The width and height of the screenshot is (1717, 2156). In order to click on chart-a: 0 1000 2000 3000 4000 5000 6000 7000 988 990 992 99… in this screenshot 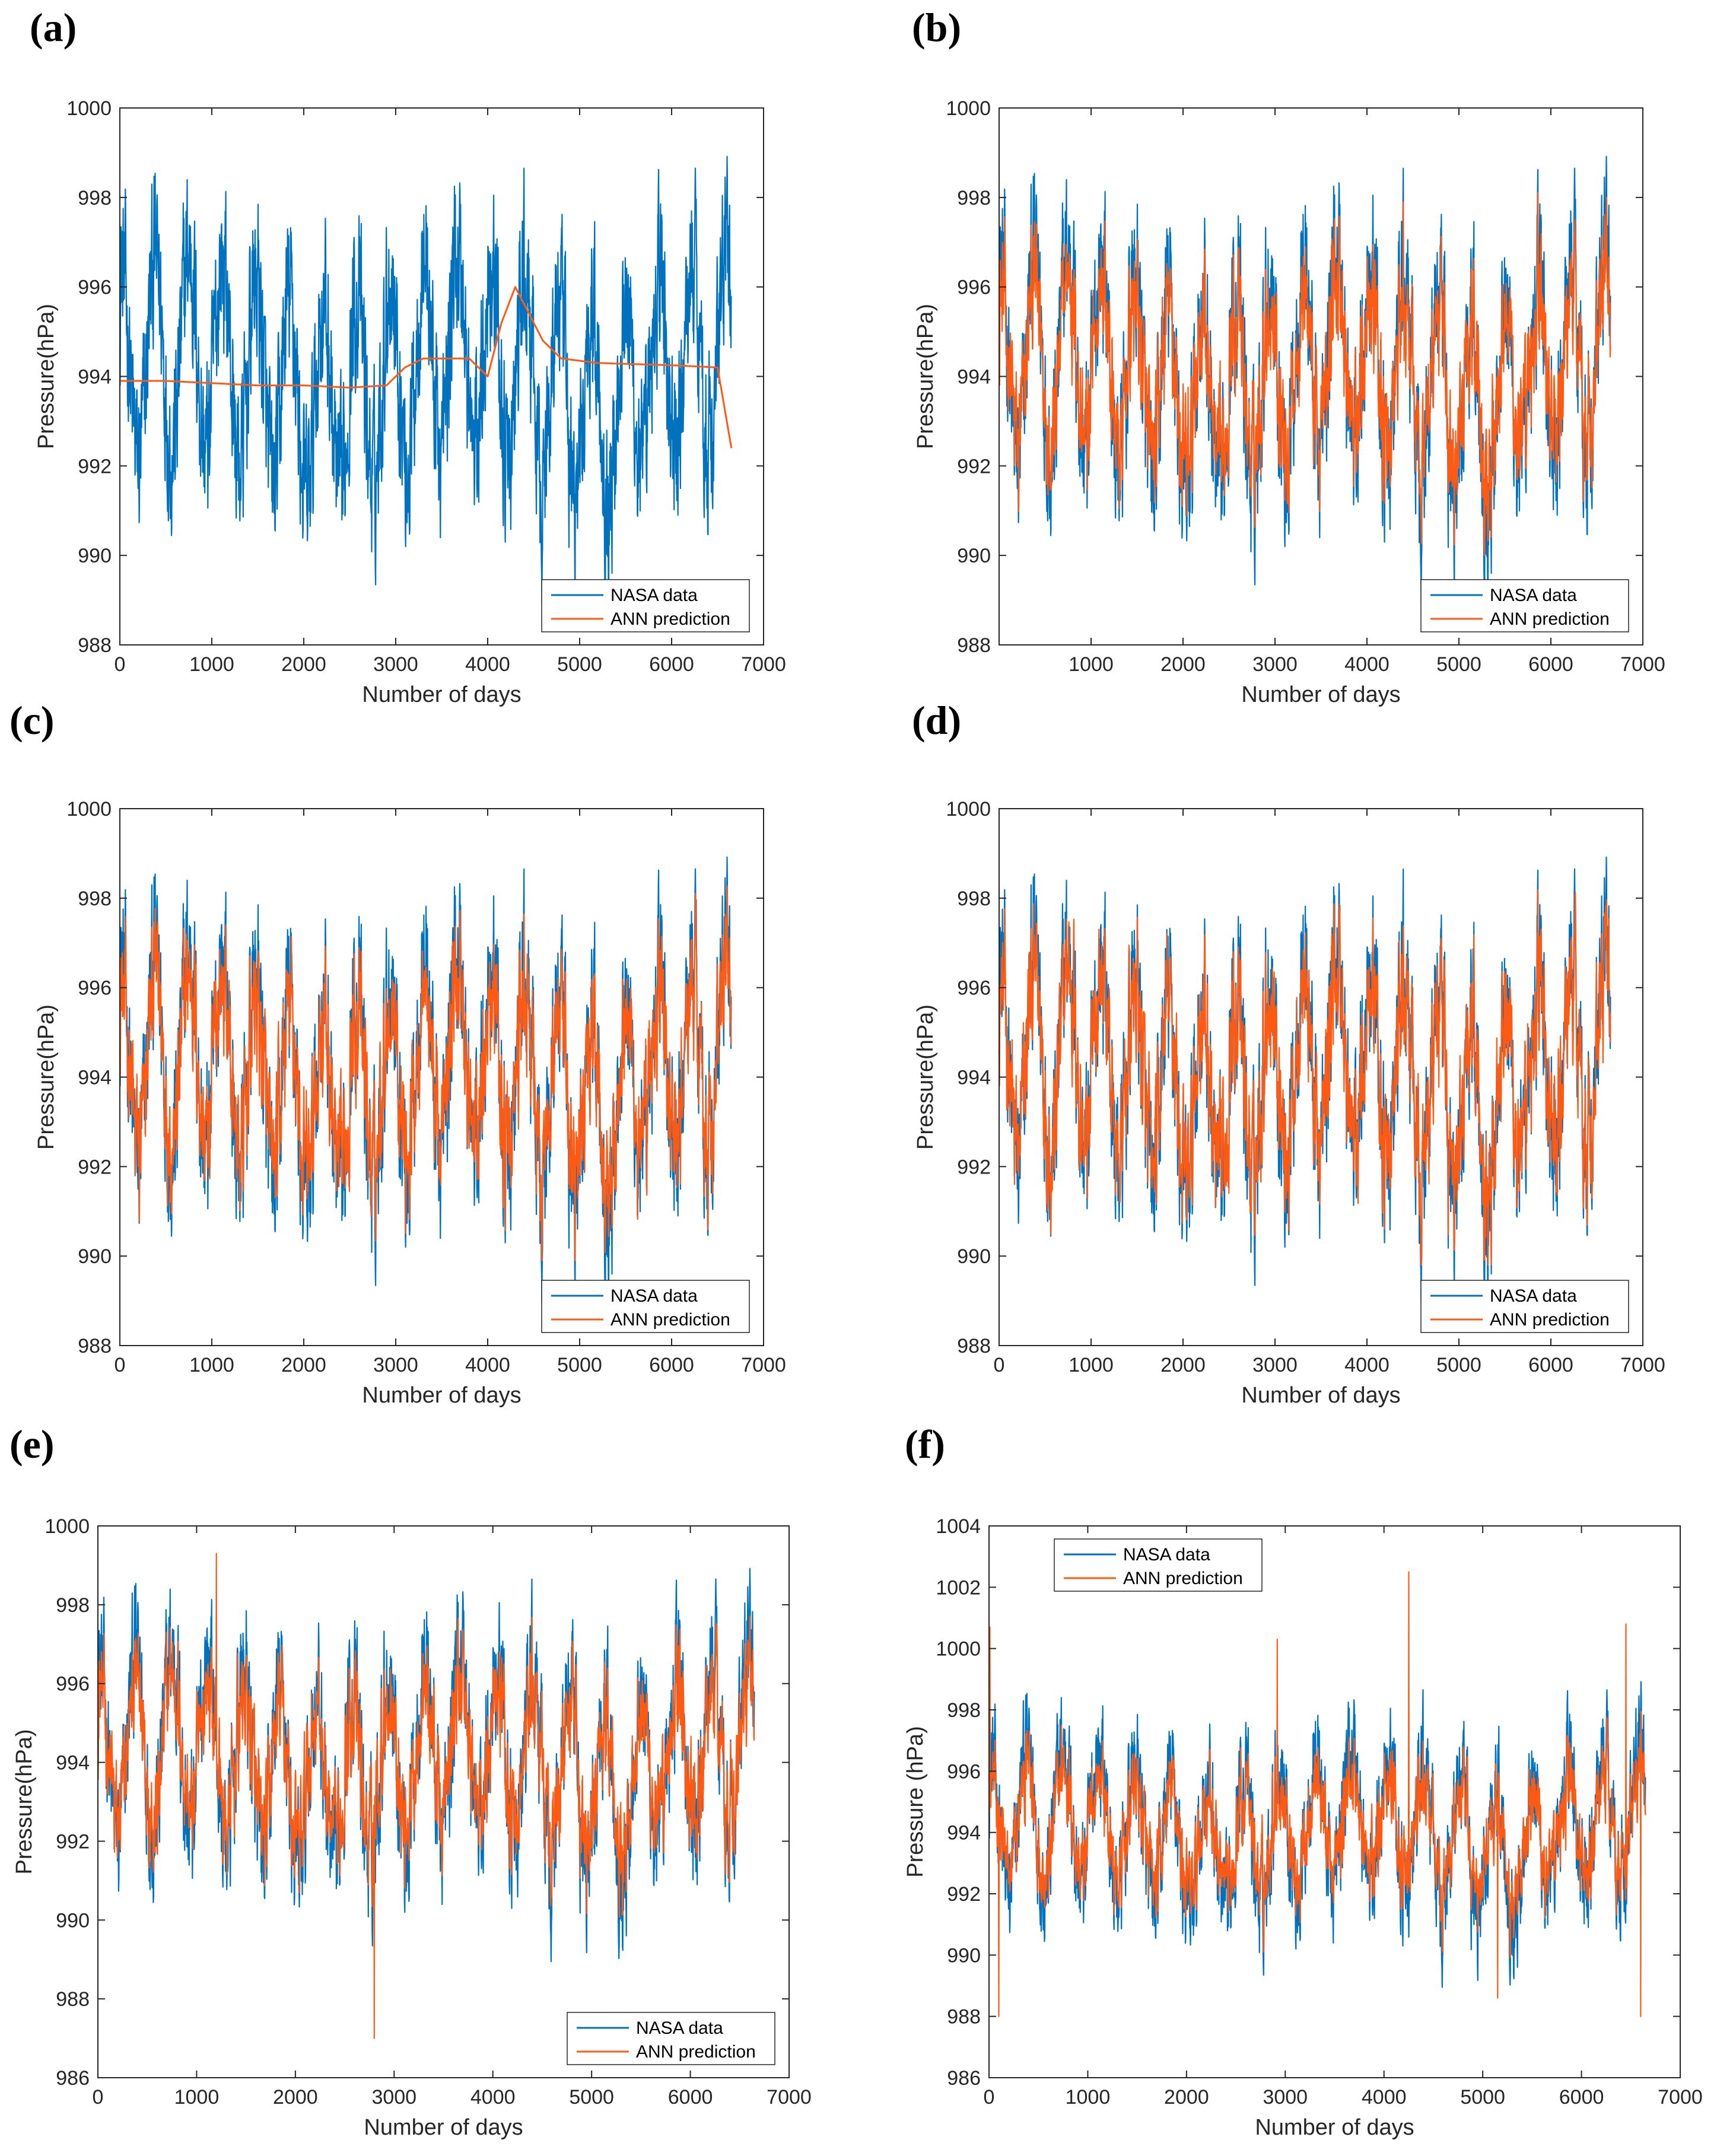, I will do `click(410, 402)`.